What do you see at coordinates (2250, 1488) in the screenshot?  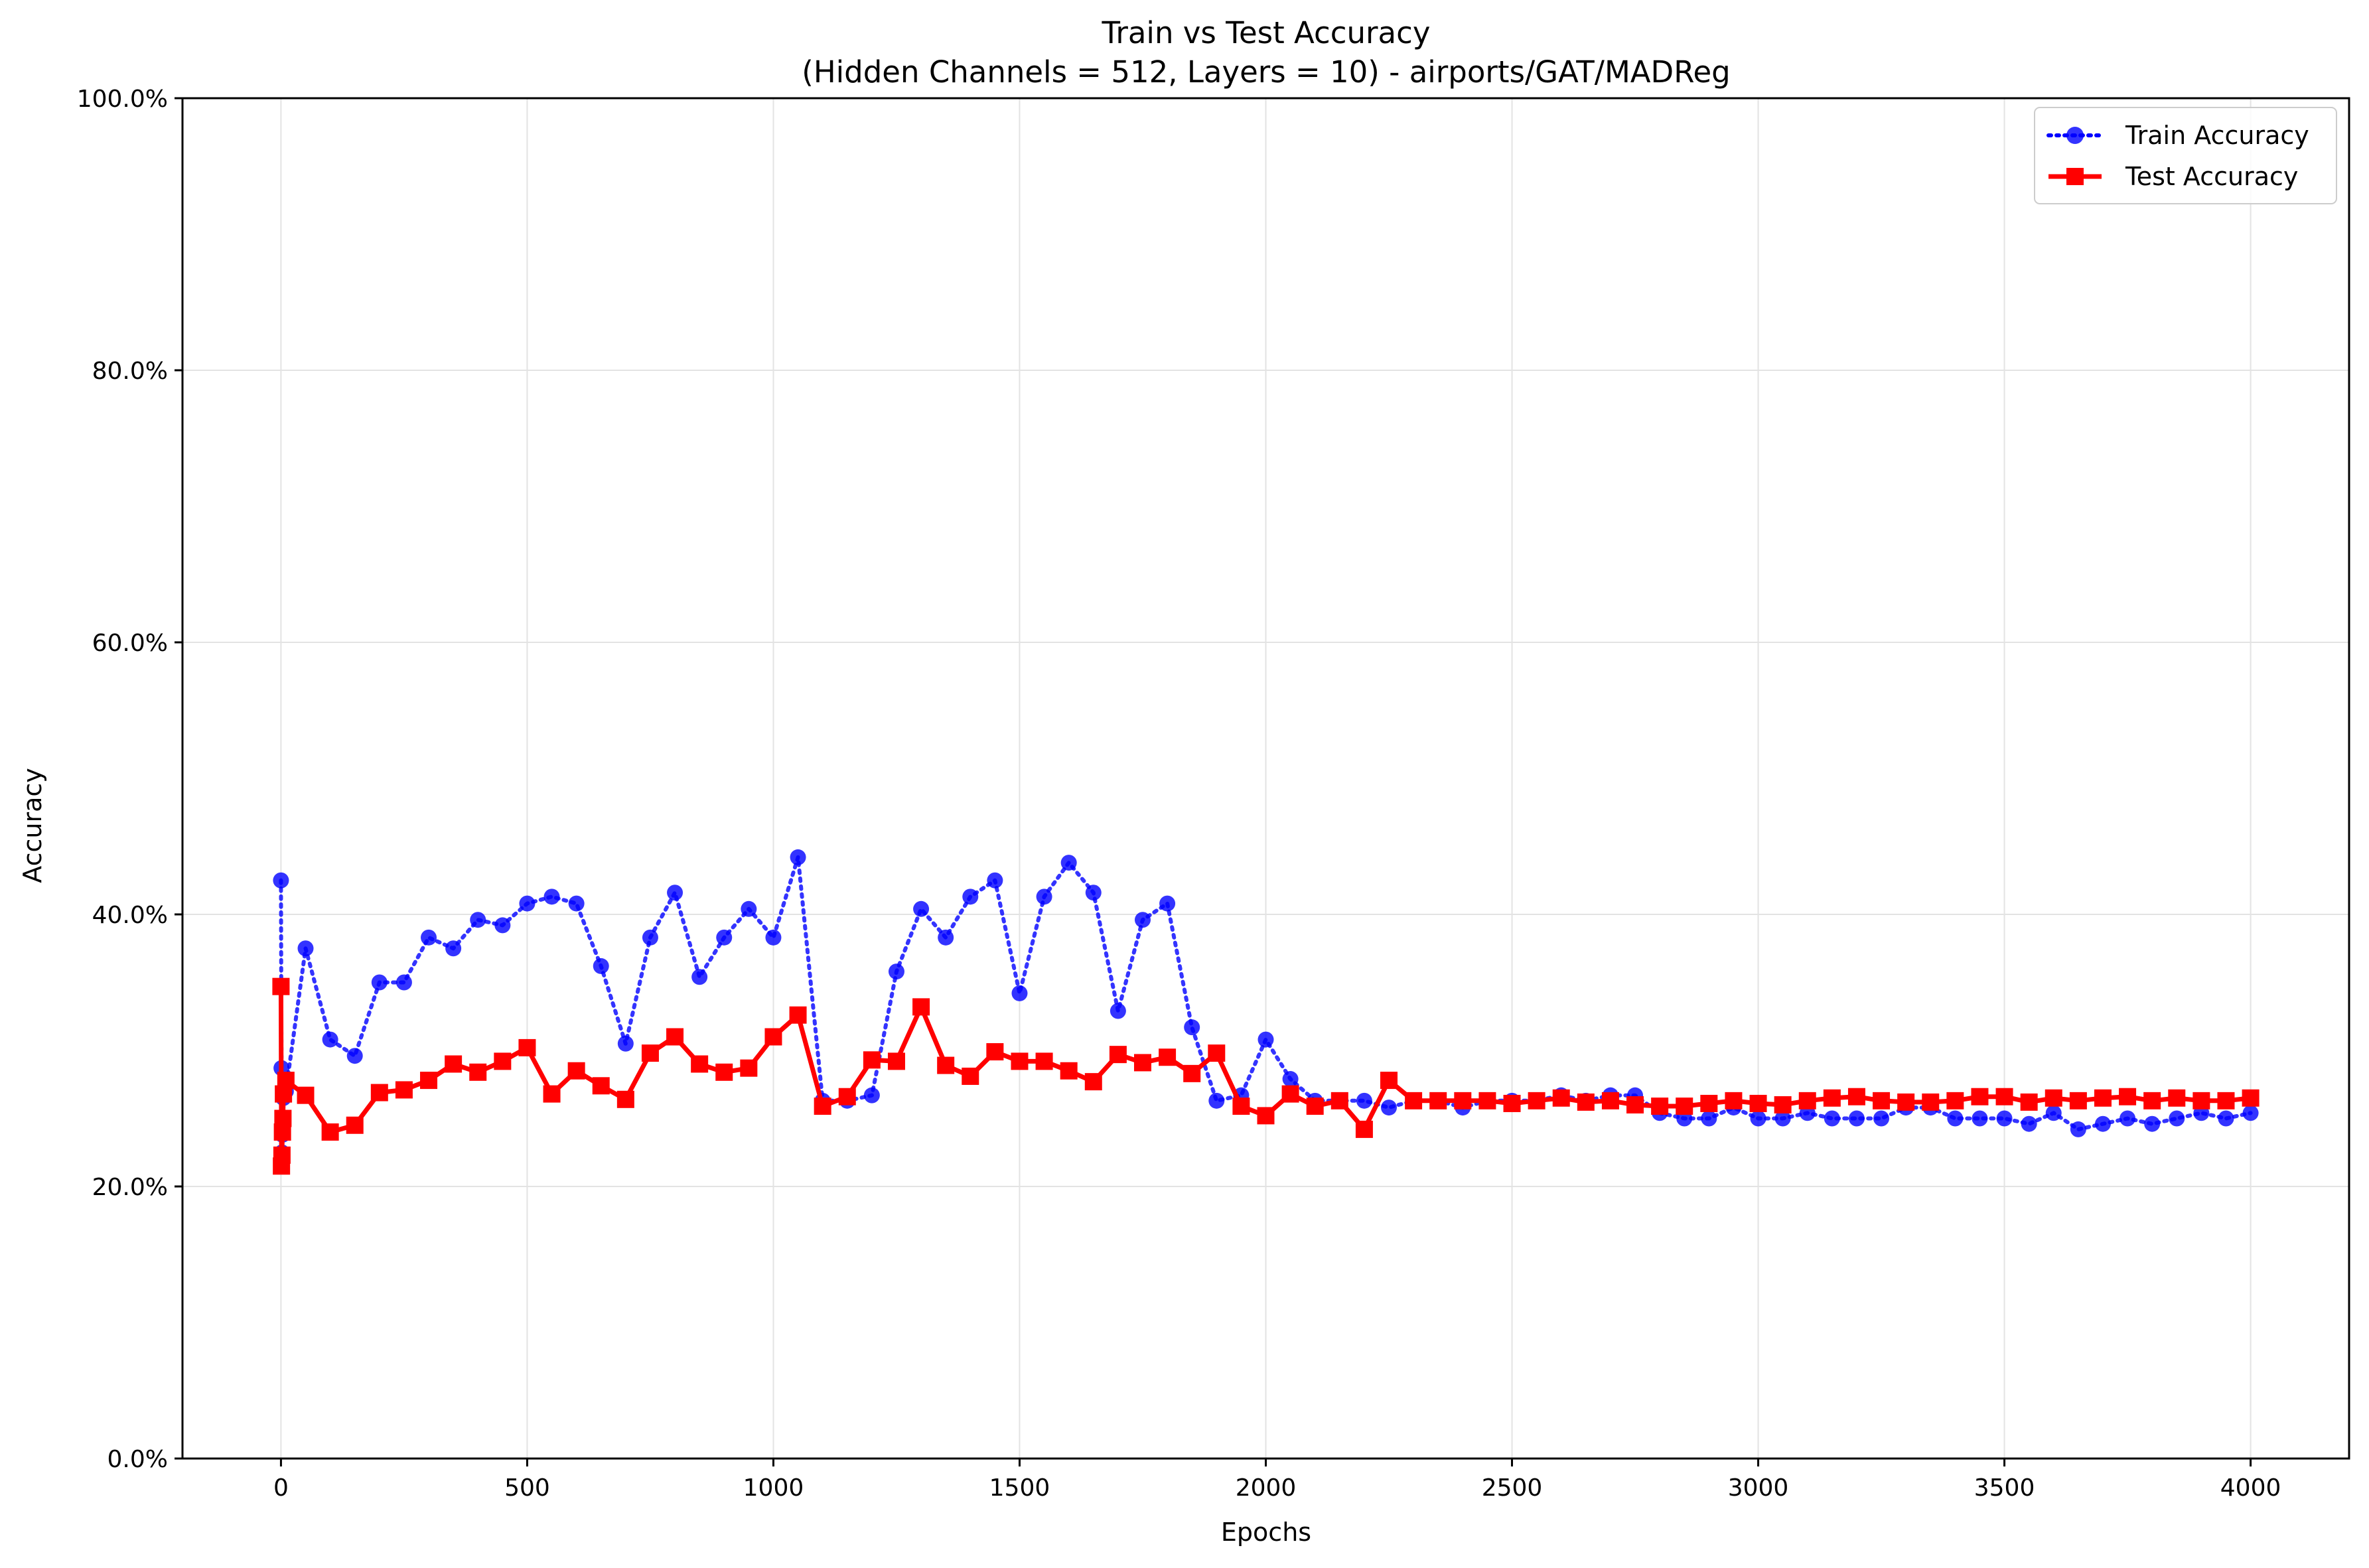 I see `x-tick-label: 4000` at bounding box center [2250, 1488].